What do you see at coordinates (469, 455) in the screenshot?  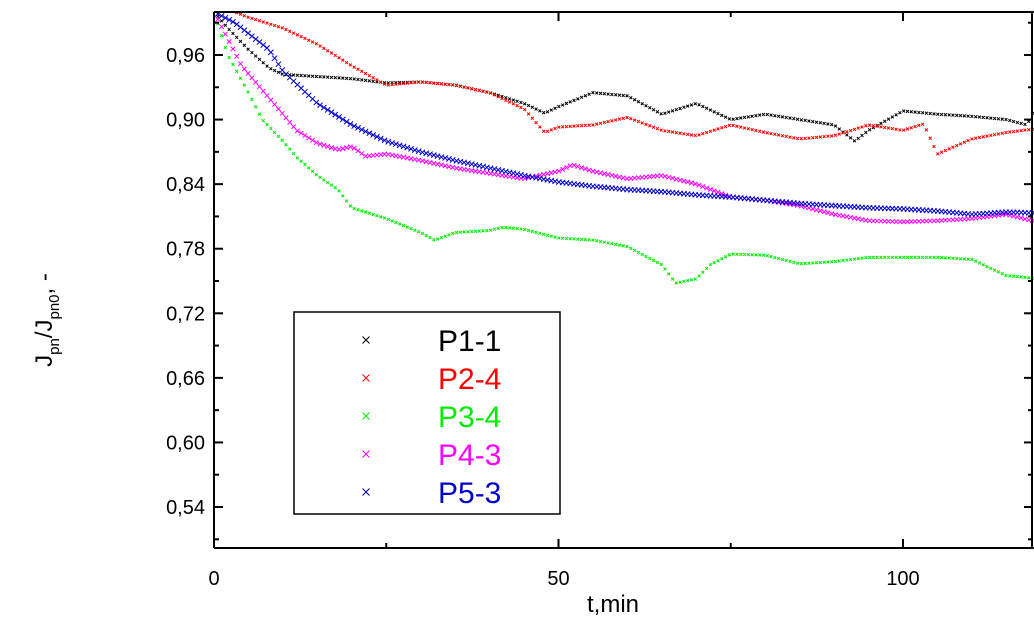 I see `legend-label: P4-3` at bounding box center [469, 455].